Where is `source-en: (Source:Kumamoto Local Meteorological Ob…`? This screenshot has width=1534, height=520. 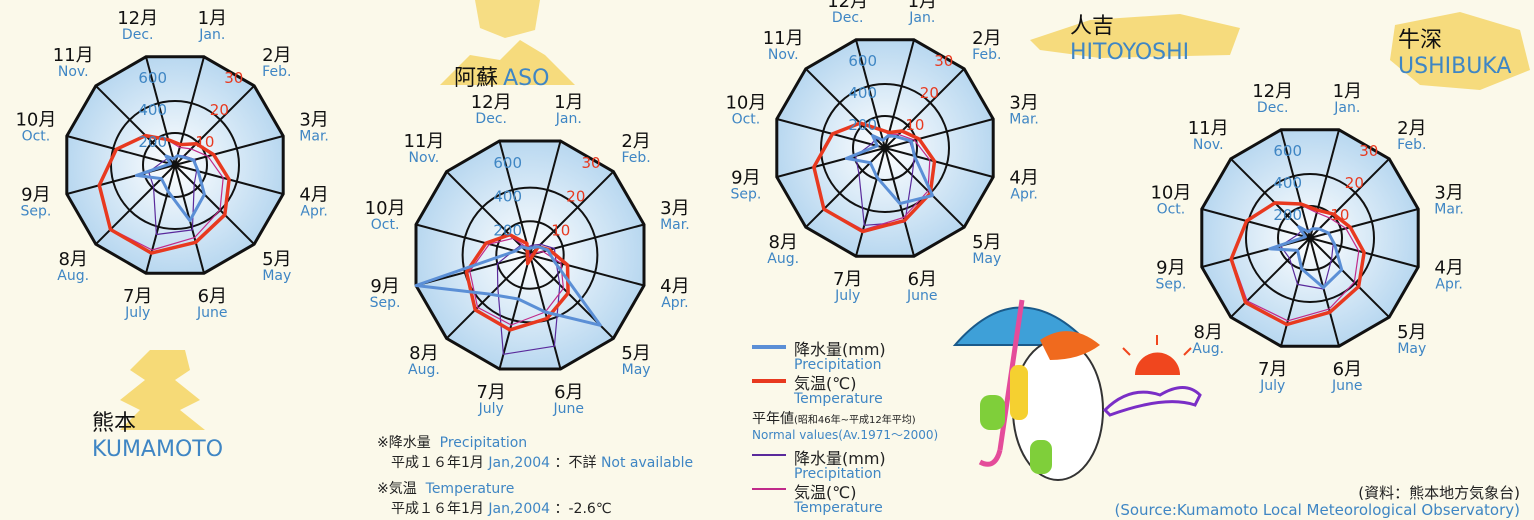
source-en: (Source:Kumamoto Local Meteorological Ob… is located at coordinates (1317, 510).